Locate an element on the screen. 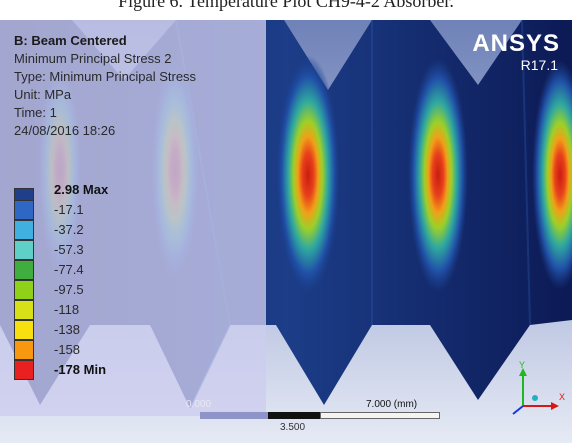  legend-label: -57.3 is located at coordinates (69, 249).